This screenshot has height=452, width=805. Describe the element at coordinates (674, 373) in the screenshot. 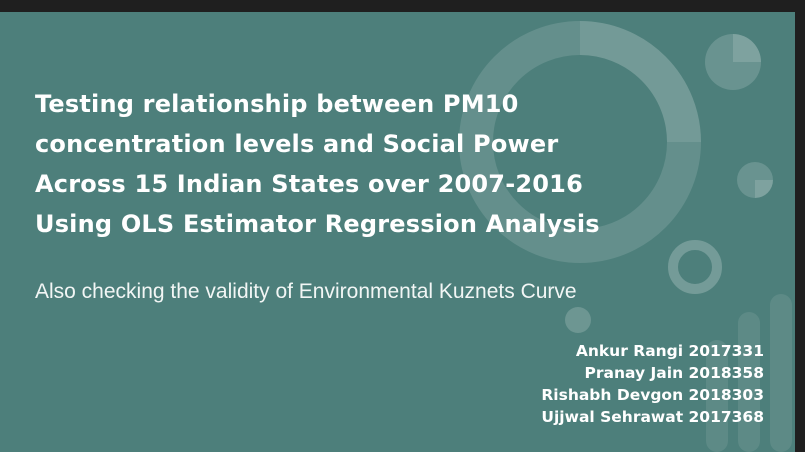

I see `author-item: Pranay Jain 2018358` at that location.